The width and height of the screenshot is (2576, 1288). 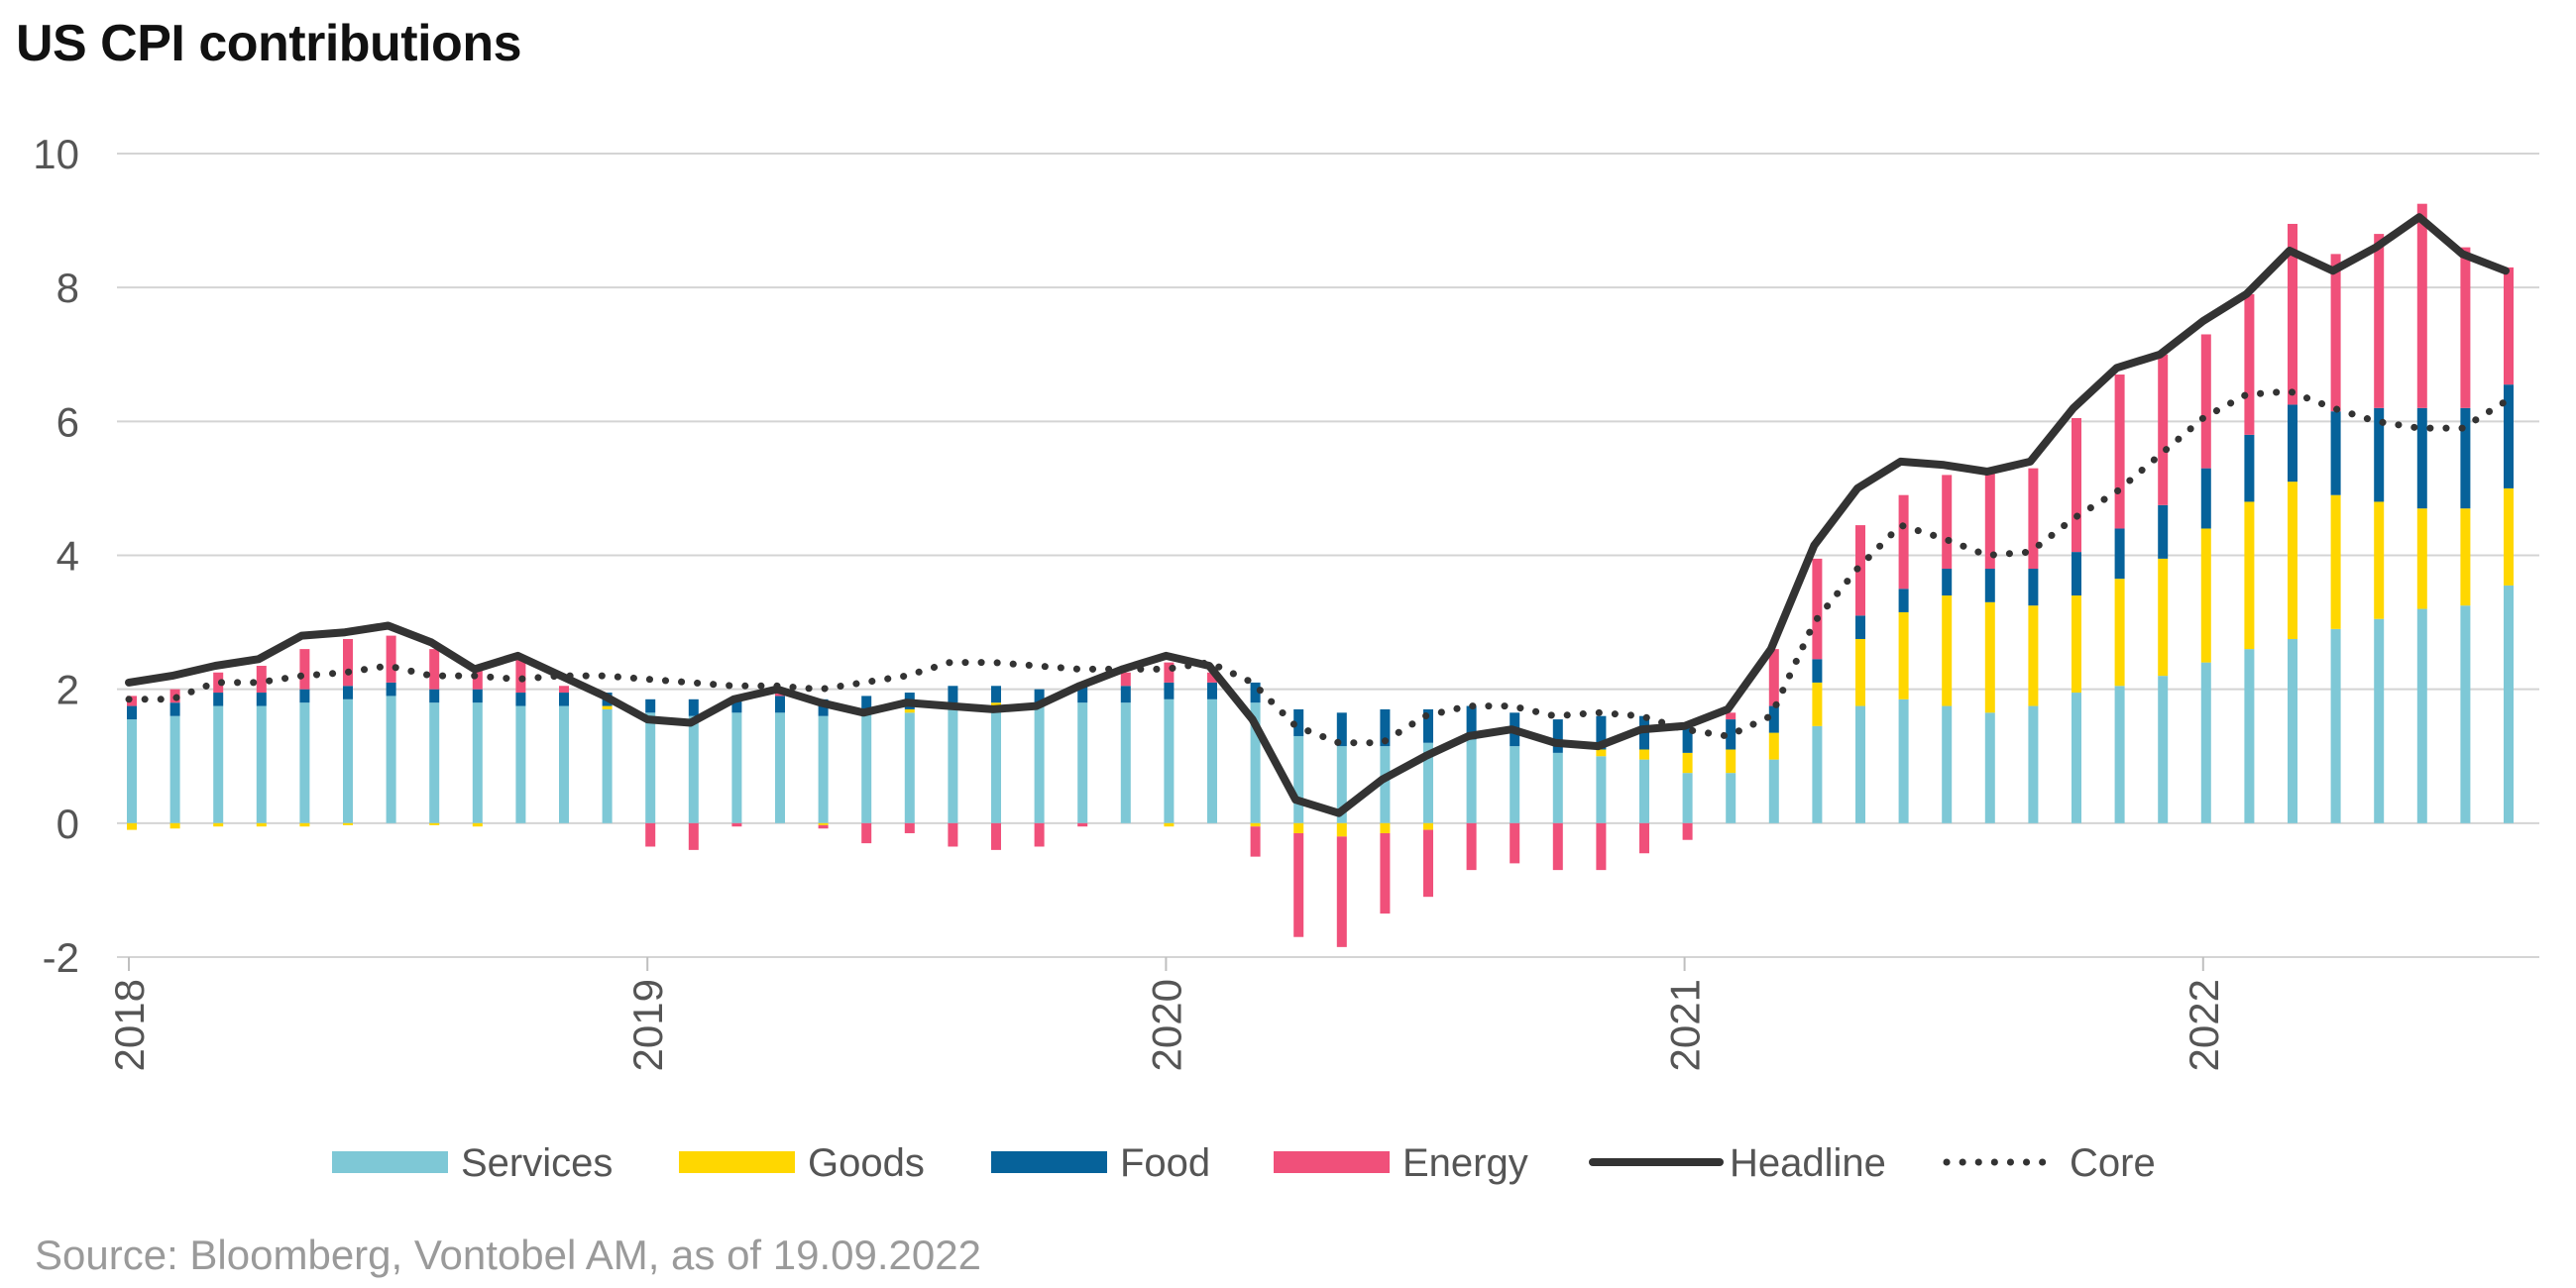 What do you see at coordinates (56, 556) in the screenshot?
I see `y-axis: 10 8 6 4 2 0 -2` at bounding box center [56, 556].